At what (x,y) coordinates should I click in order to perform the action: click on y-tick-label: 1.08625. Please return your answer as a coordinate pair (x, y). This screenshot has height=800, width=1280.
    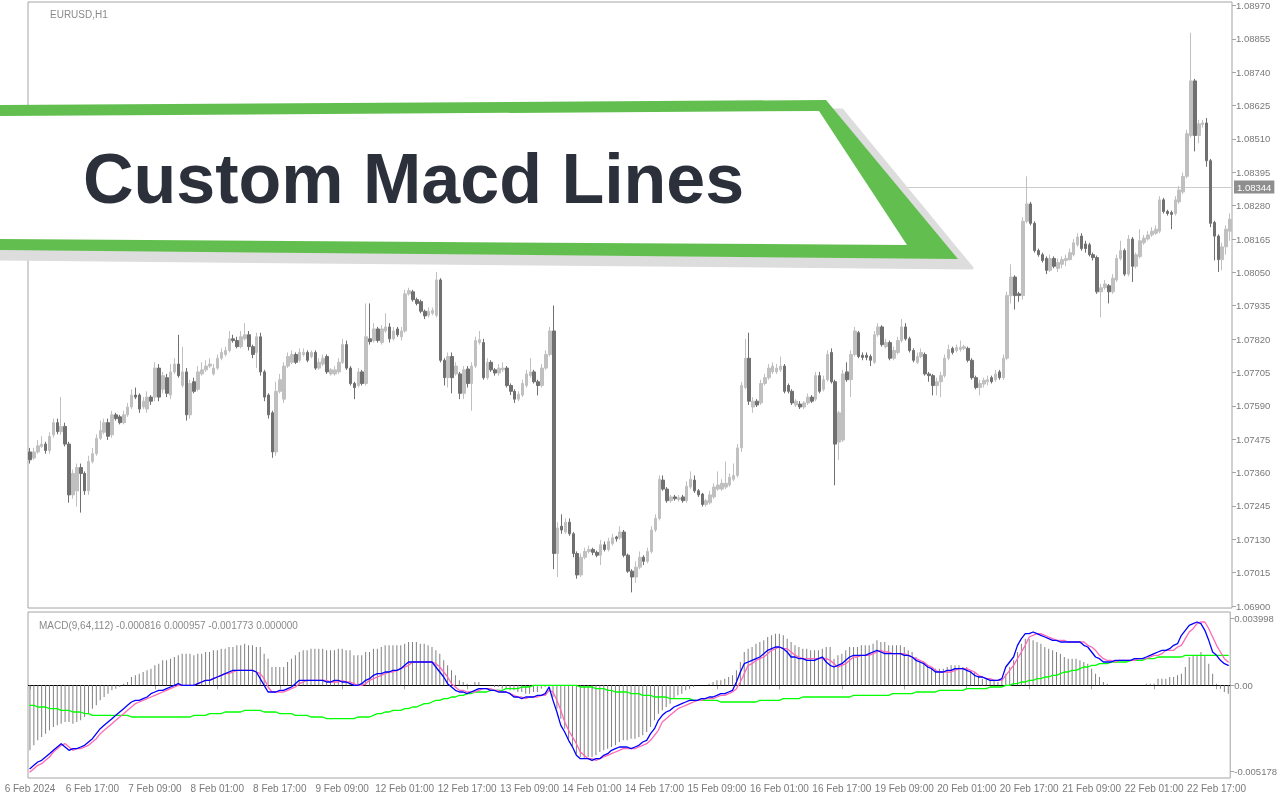
    Looking at the image, I should click on (1253, 106).